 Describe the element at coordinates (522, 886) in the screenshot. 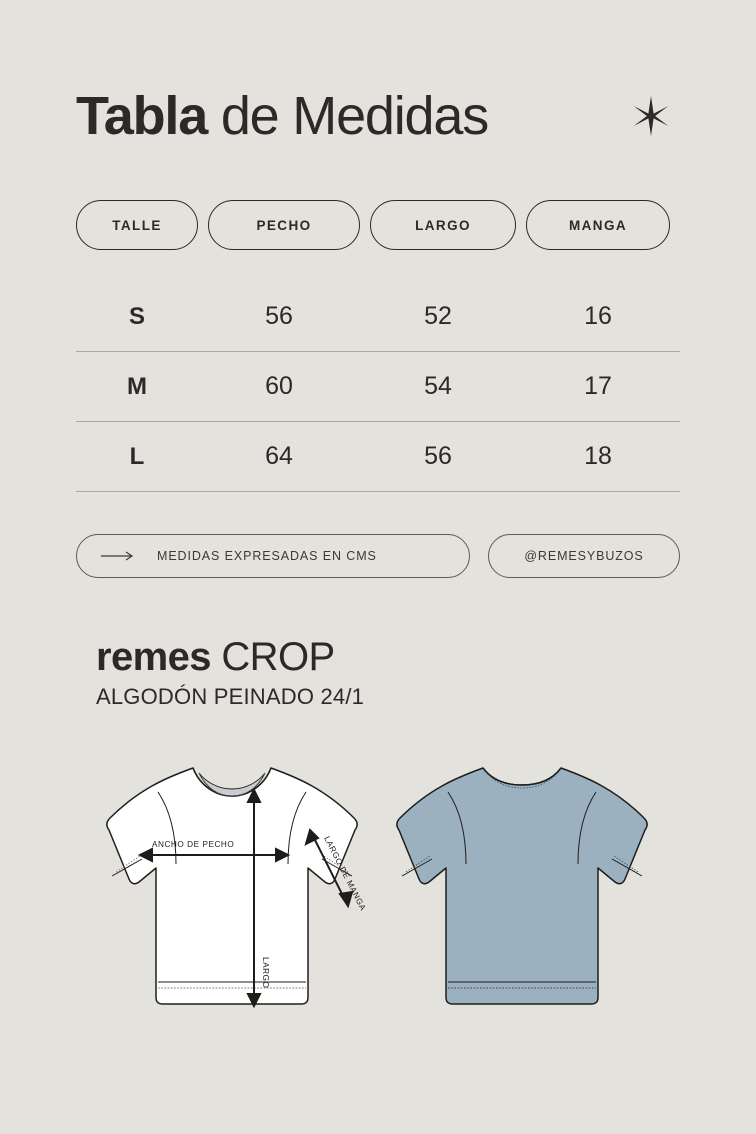

I see `tshirt-back-view` at that location.